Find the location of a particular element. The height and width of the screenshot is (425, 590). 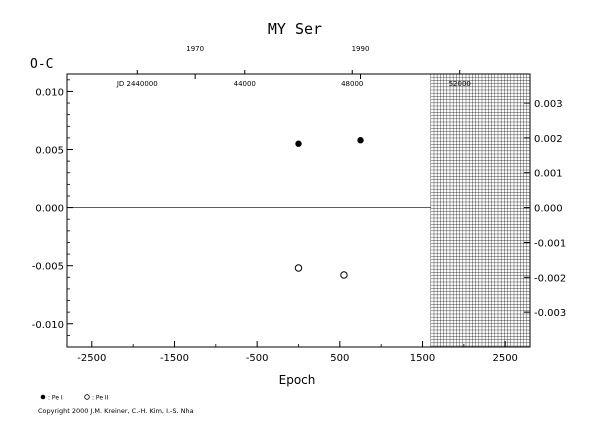

right-tick-label: 0.003 is located at coordinates (548, 104).